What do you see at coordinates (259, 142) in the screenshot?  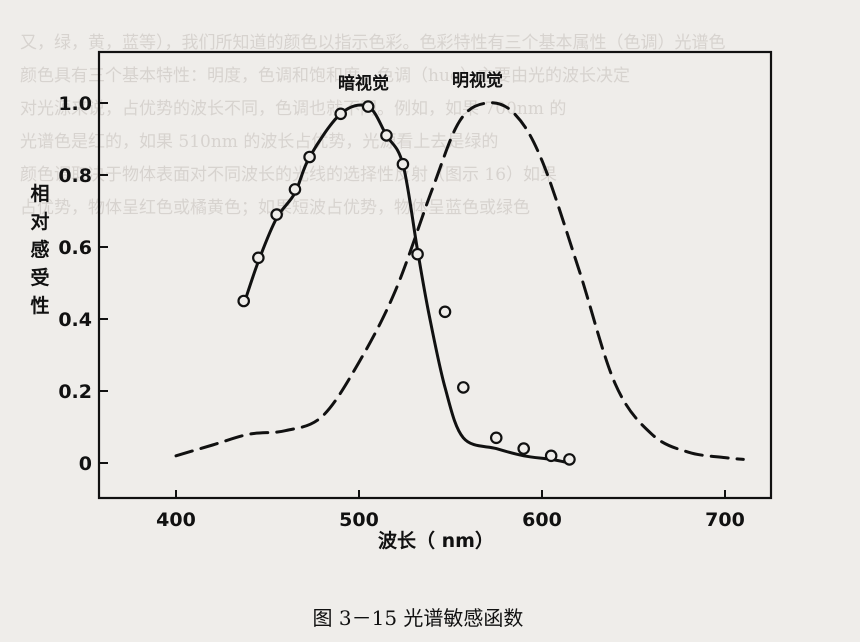 I see `bleed-text-line: 光谱色是红的，如果 510nm 的波长占优势，光源看上去是绿的` at bounding box center [259, 142].